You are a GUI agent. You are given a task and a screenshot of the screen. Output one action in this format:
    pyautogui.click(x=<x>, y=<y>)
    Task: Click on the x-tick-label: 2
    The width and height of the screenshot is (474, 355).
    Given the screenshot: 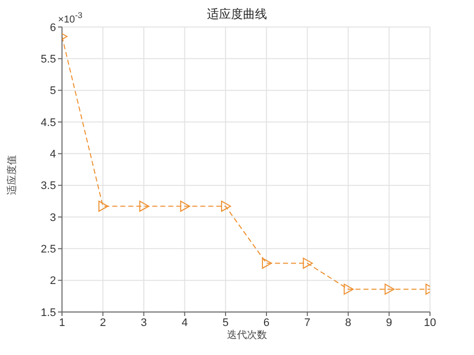 What is the action you would take?
    pyautogui.click(x=103, y=322)
    